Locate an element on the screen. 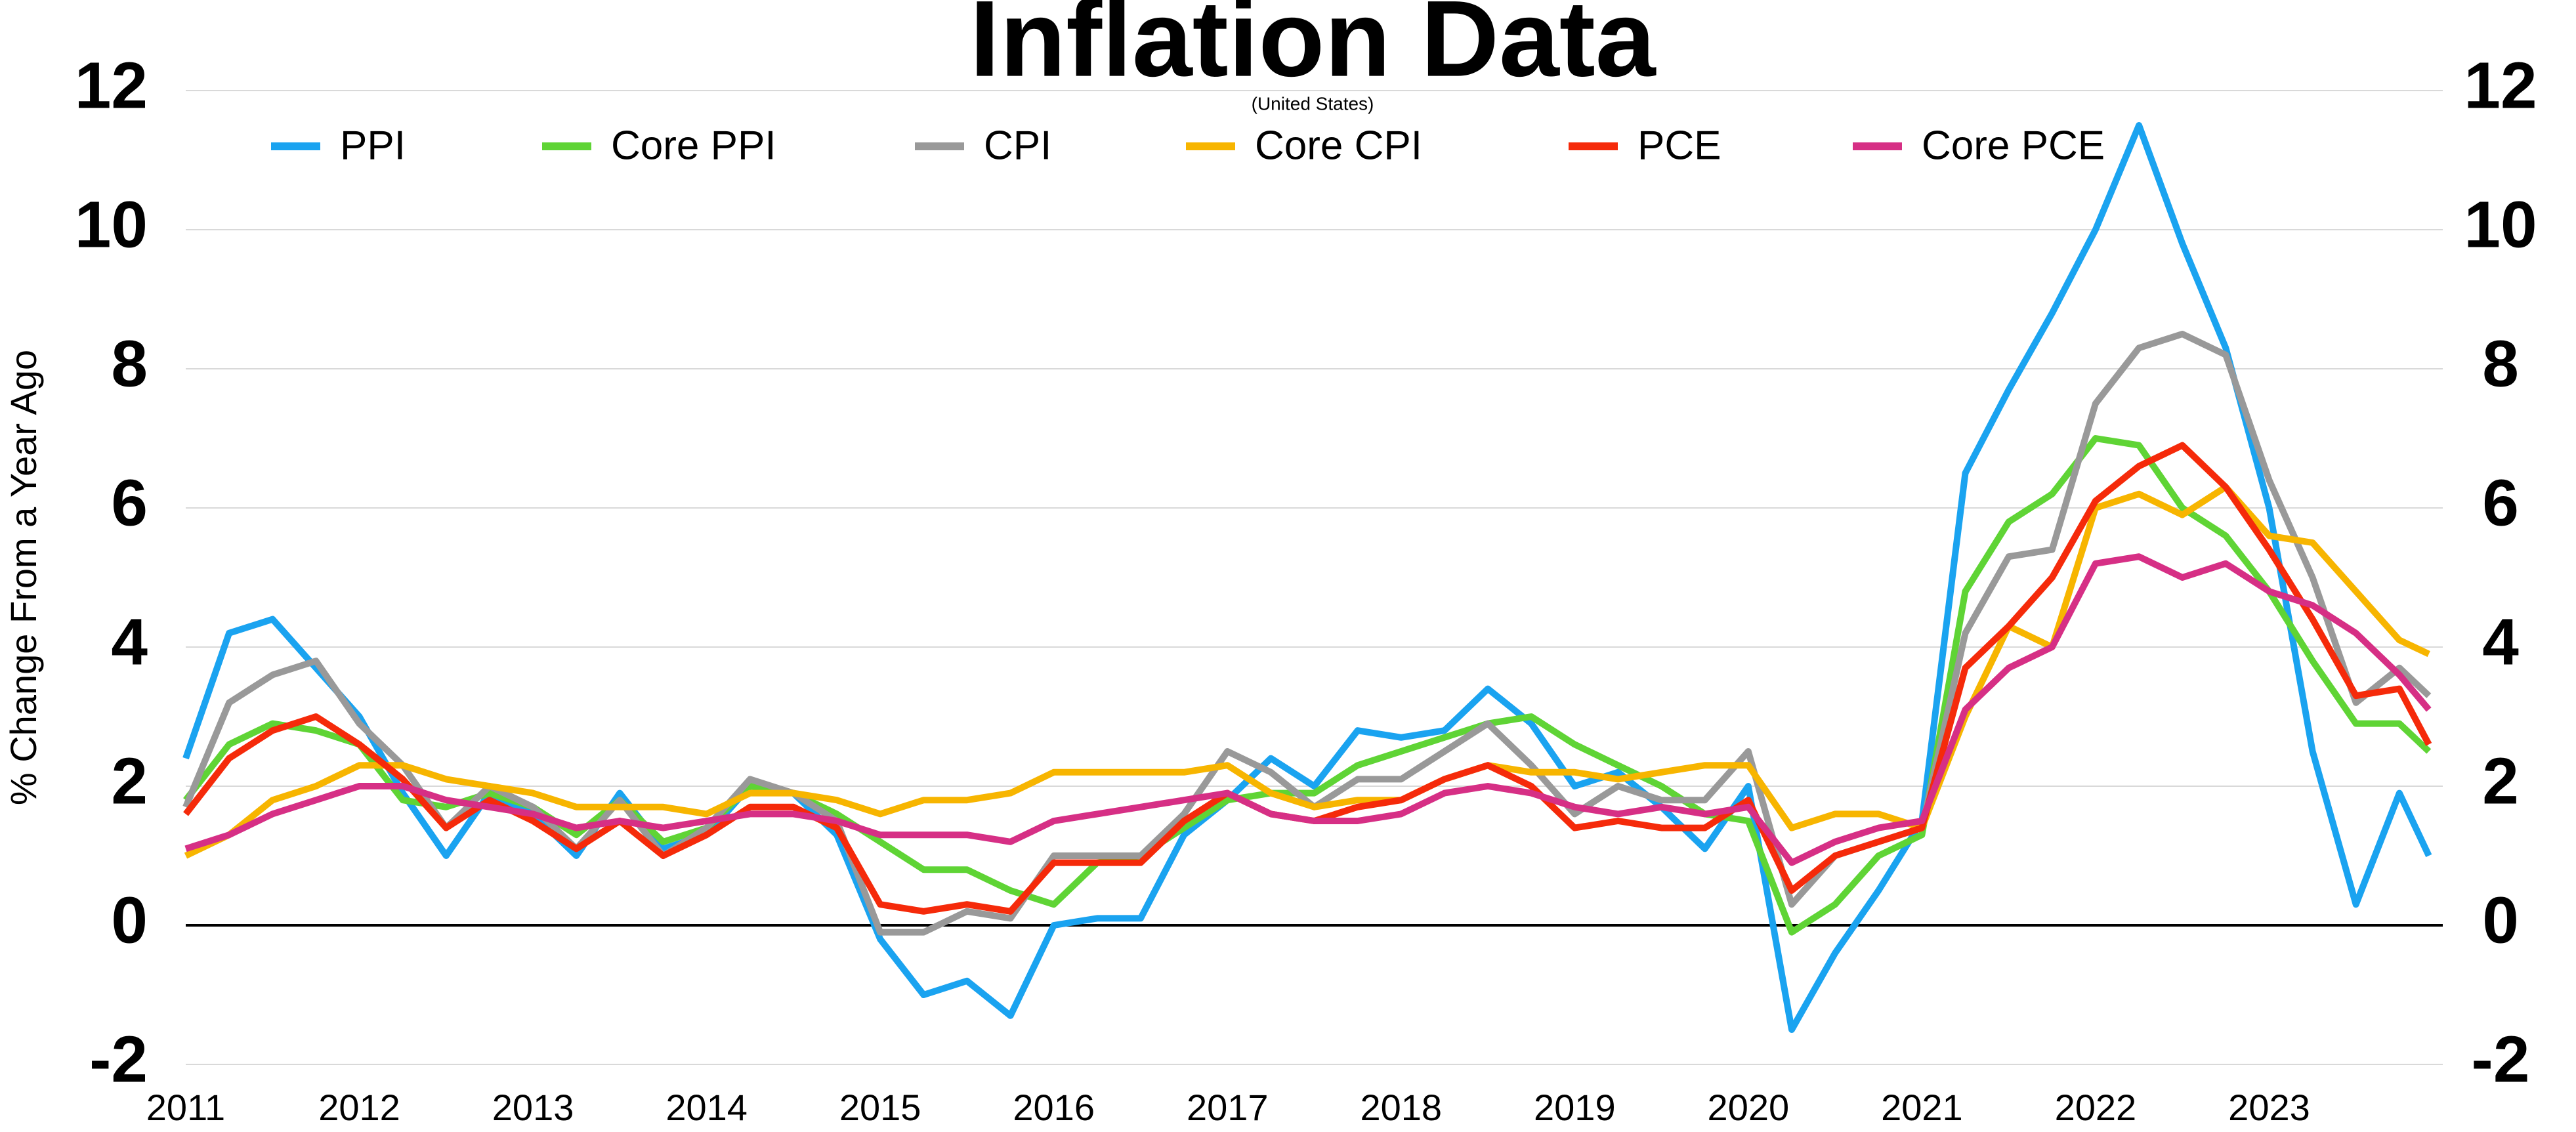 The width and height of the screenshot is (2576, 1132). y2-tick-label: 6 is located at coordinates (2500, 502).